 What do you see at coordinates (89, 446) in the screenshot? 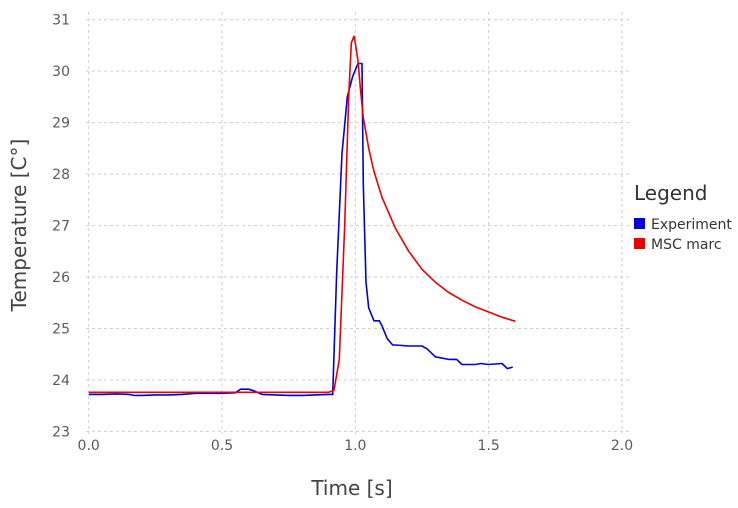
I see `x-tick-label: 0.0` at bounding box center [89, 446].